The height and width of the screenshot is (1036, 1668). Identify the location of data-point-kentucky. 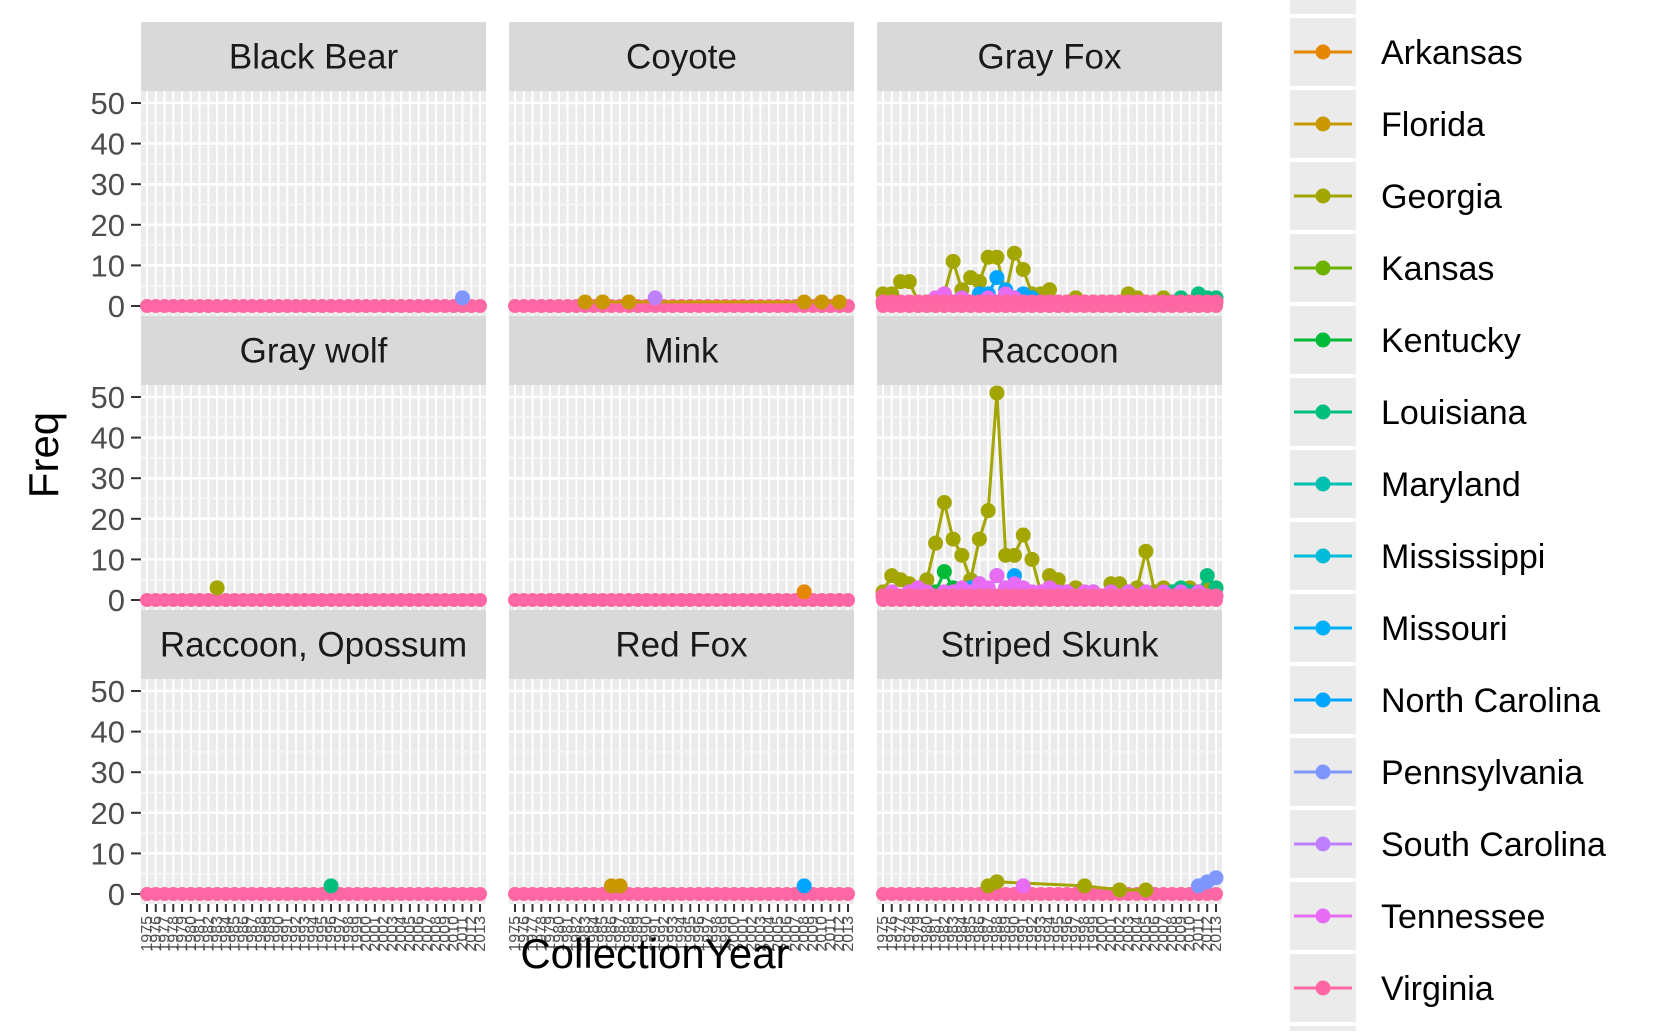
(944, 572).